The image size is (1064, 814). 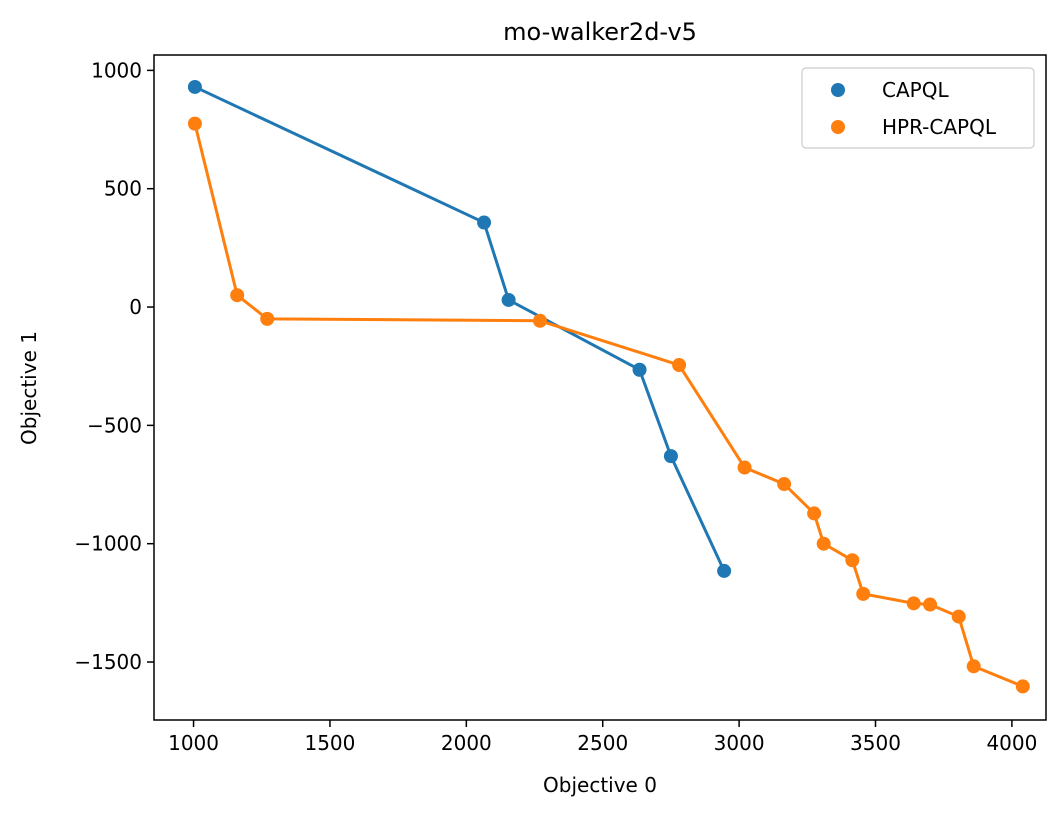 I want to click on x-axis-label: Objective 0, so click(x=600, y=785).